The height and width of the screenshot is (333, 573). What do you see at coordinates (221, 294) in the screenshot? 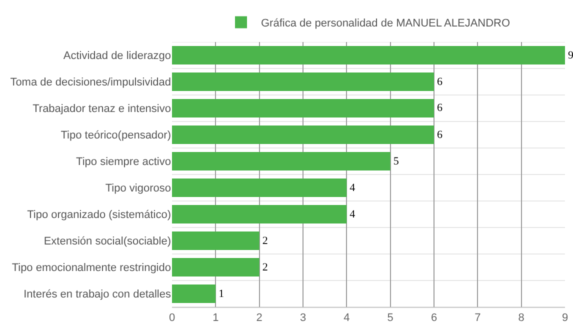
I see `data-label: 1` at bounding box center [221, 294].